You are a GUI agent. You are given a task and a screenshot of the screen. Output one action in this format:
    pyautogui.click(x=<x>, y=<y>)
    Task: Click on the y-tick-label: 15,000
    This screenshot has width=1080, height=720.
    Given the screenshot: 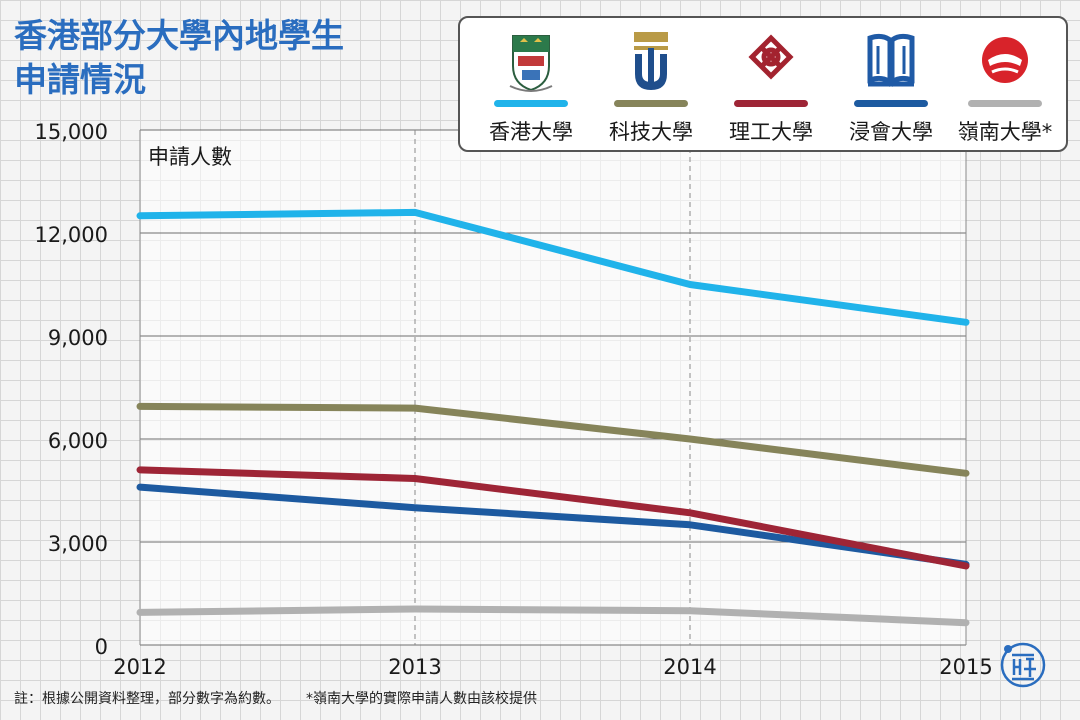 What is the action you would take?
    pyautogui.click(x=71, y=132)
    